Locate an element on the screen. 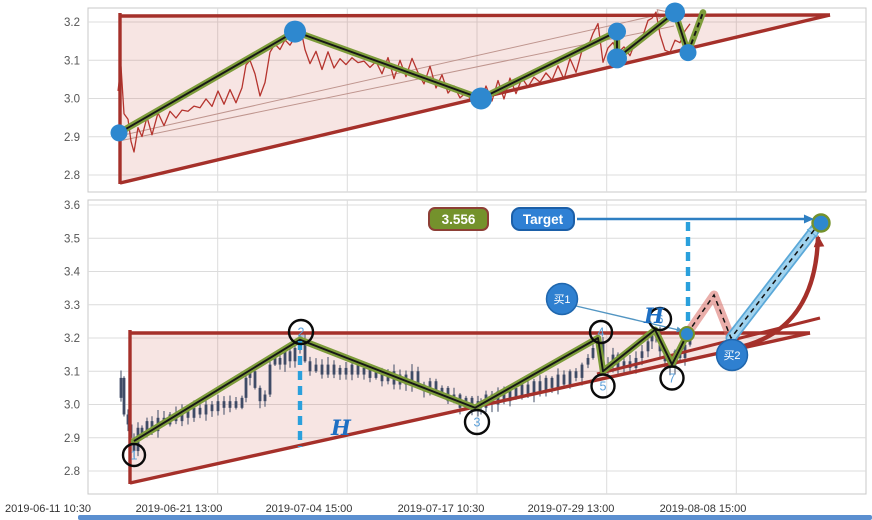 The height and width of the screenshot is (520, 872). wave-circle-5: 5 is located at coordinates (603, 386).